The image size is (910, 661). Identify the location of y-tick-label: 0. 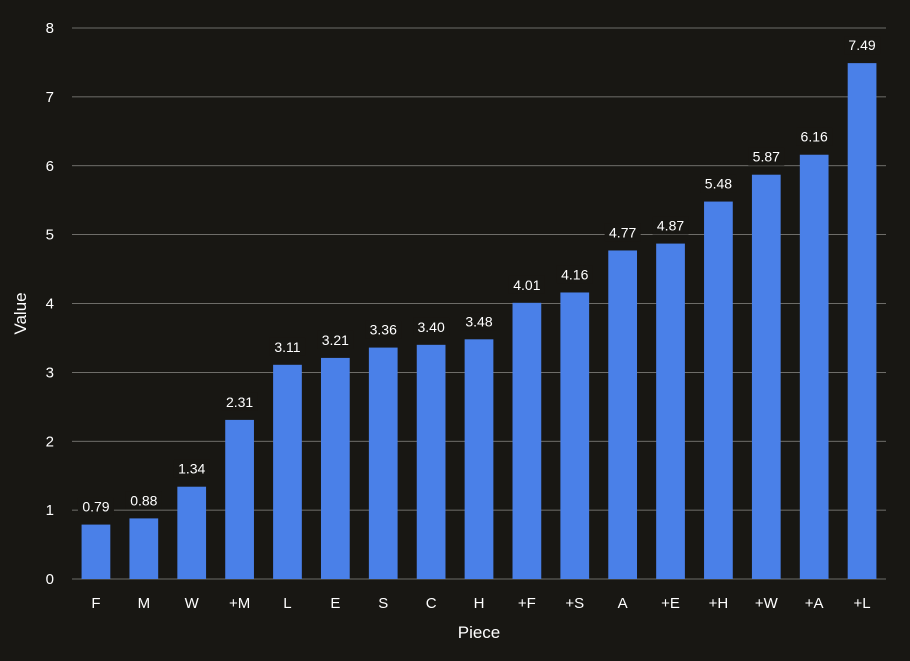
(50, 579).